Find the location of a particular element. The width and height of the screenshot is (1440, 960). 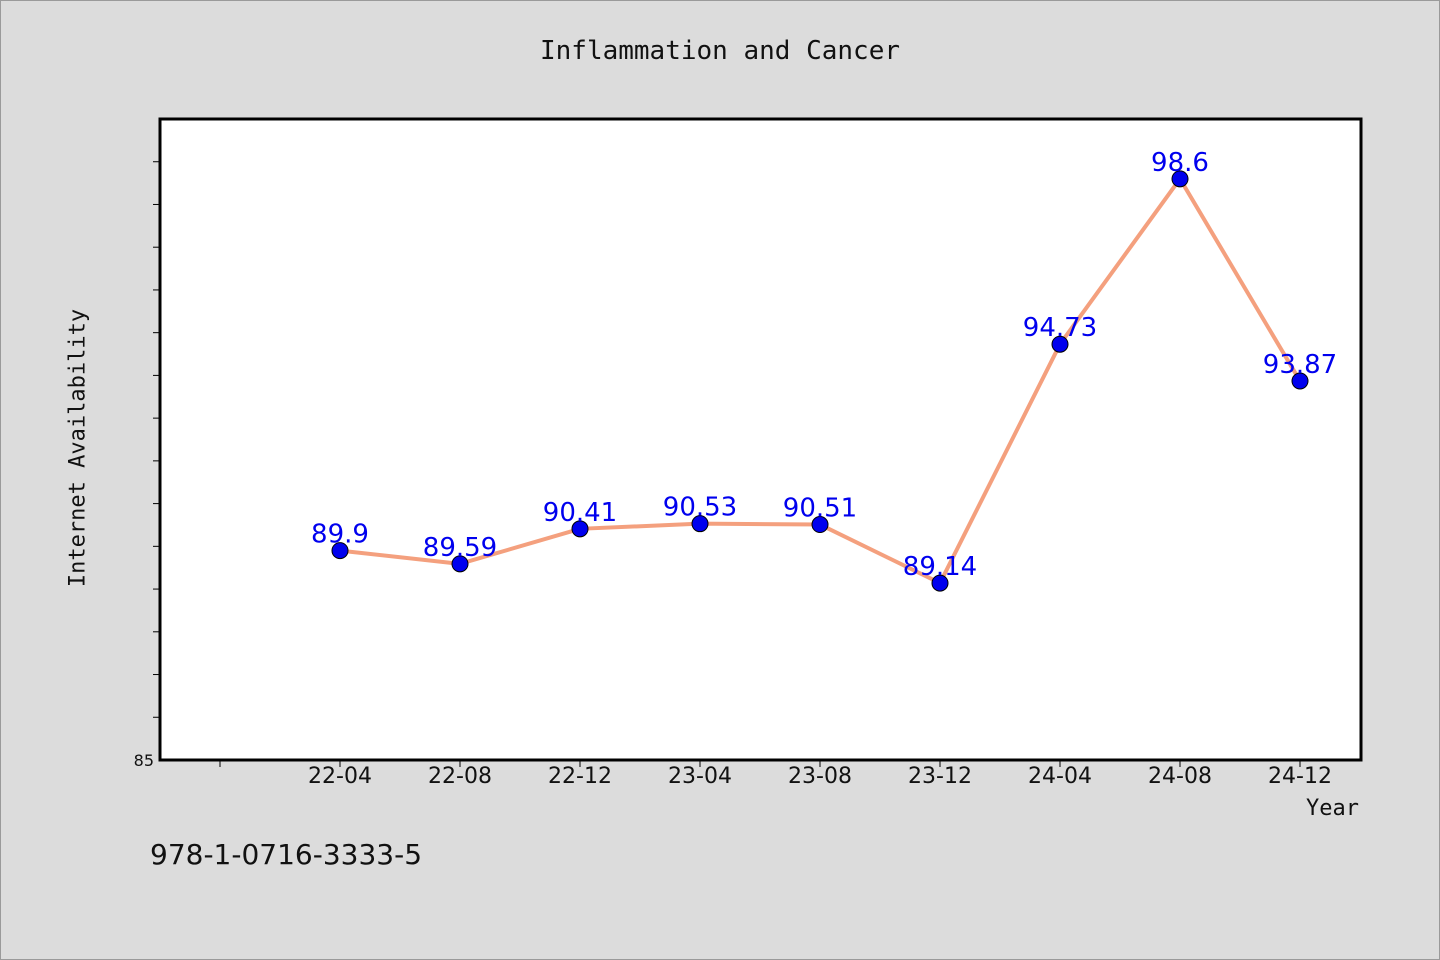

data-label: 89.59 is located at coordinates (460, 548).